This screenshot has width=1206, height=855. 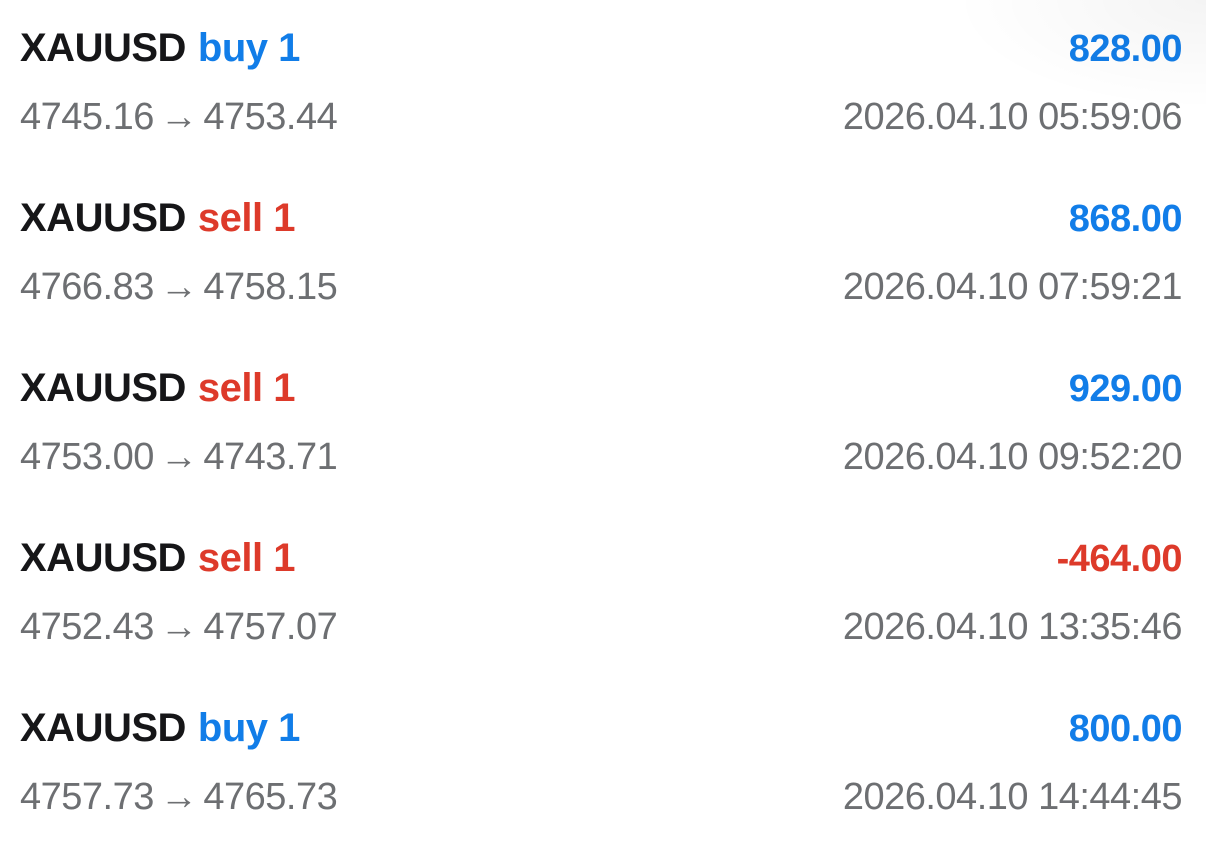 I want to click on deal-row-bottom-line: 4766.83 → 4758.15 2026.04.10 07:59:21, so click(x=601, y=287).